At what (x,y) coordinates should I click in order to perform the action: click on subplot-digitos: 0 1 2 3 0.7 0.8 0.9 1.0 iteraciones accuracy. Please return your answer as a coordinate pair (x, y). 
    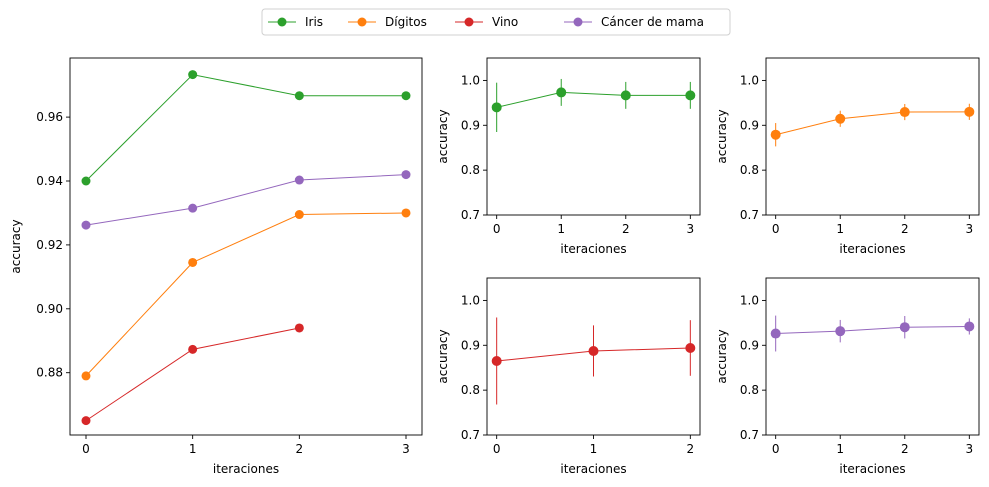
    Looking at the image, I should click on (847, 156).